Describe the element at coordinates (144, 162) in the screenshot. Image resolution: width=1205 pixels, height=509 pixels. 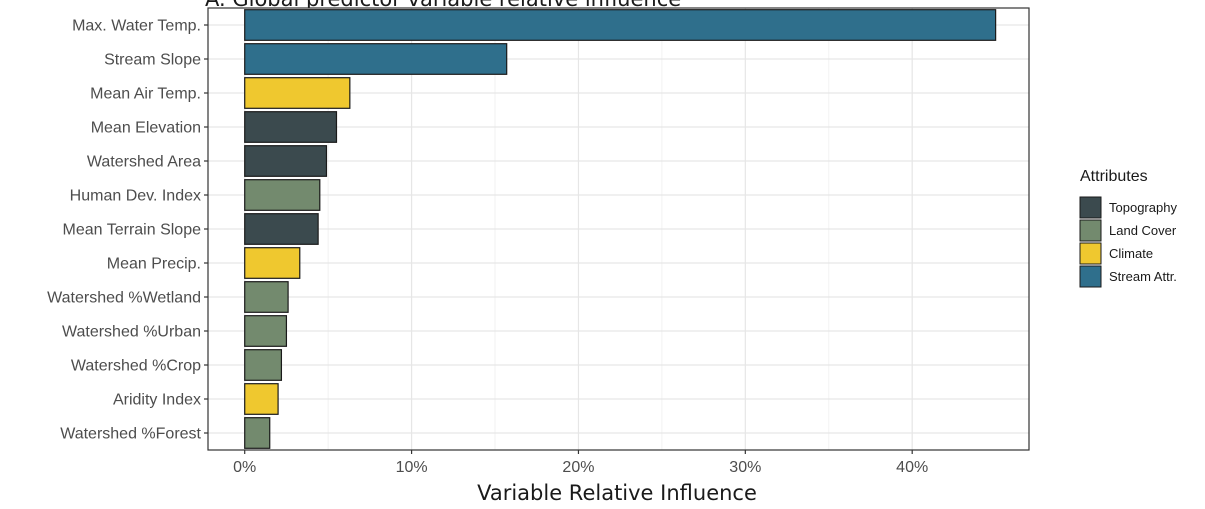
I see `y-tick-label: Watershed Area` at that location.